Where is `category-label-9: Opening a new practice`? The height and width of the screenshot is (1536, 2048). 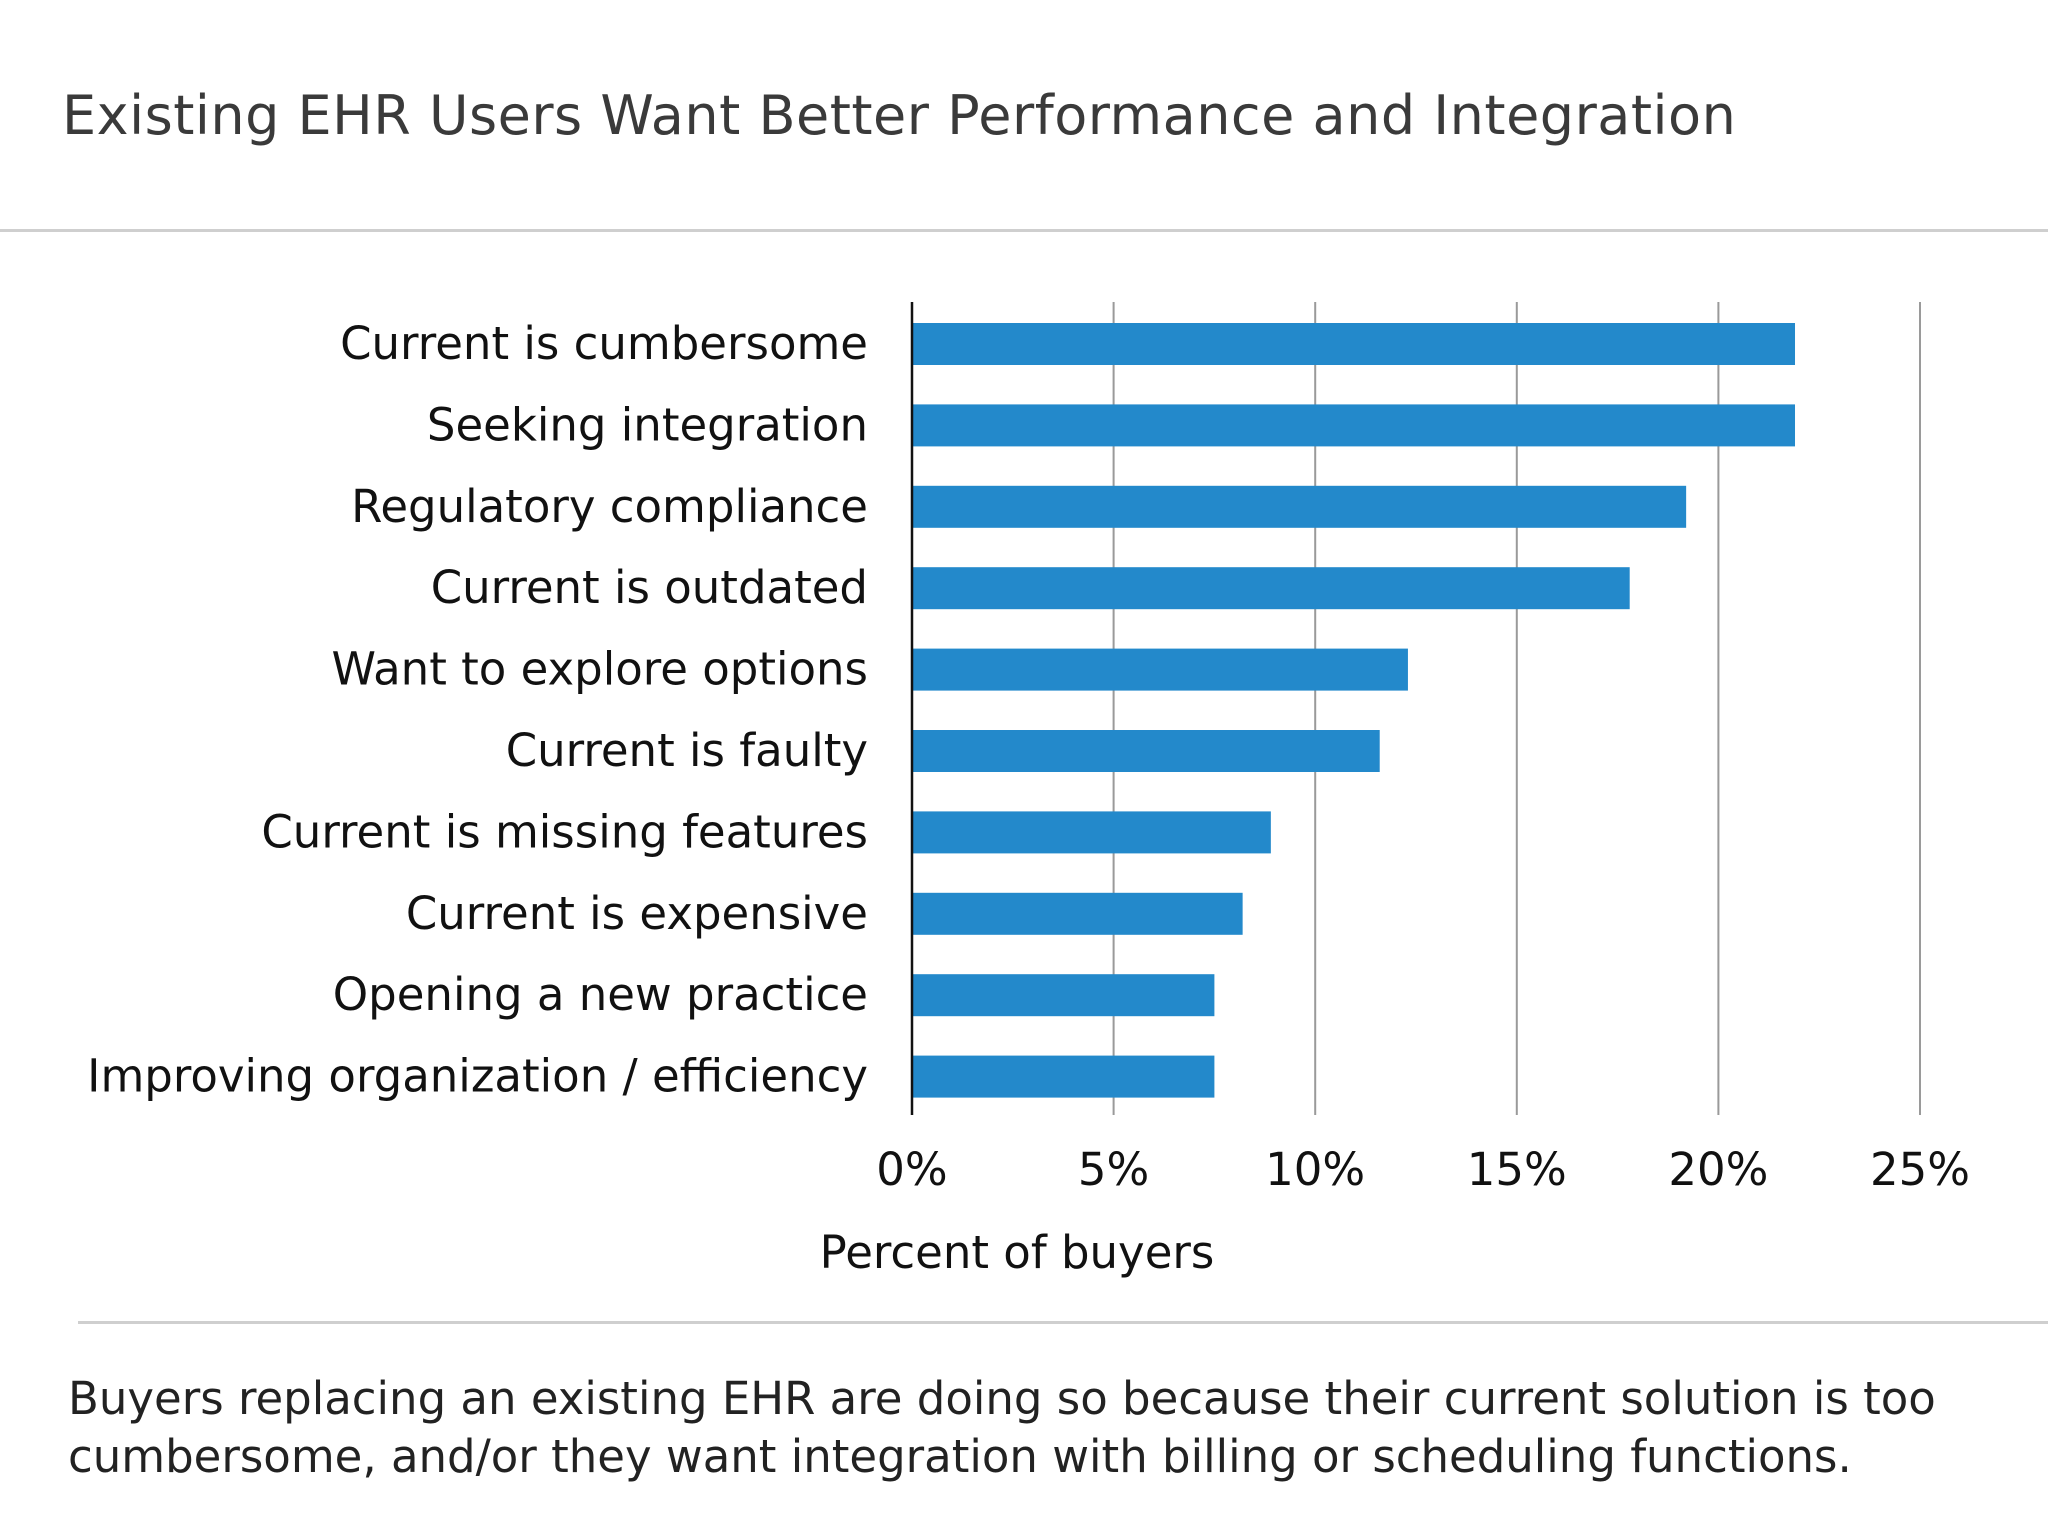
category-label-9: Opening a new practice is located at coordinates (600, 994).